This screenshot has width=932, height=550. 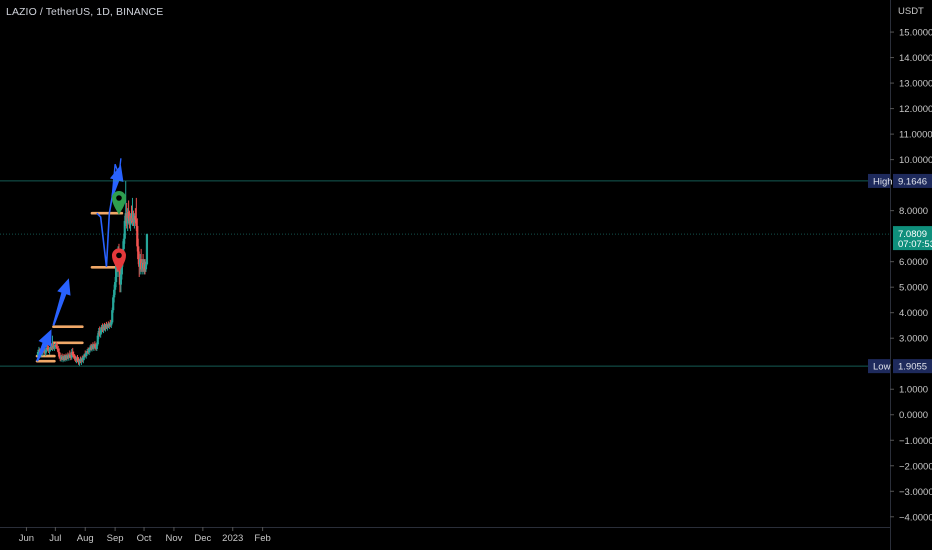 I want to click on chart-title: LAZIO / TetherUS, 1D, BINANCE, so click(x=85, y=12).